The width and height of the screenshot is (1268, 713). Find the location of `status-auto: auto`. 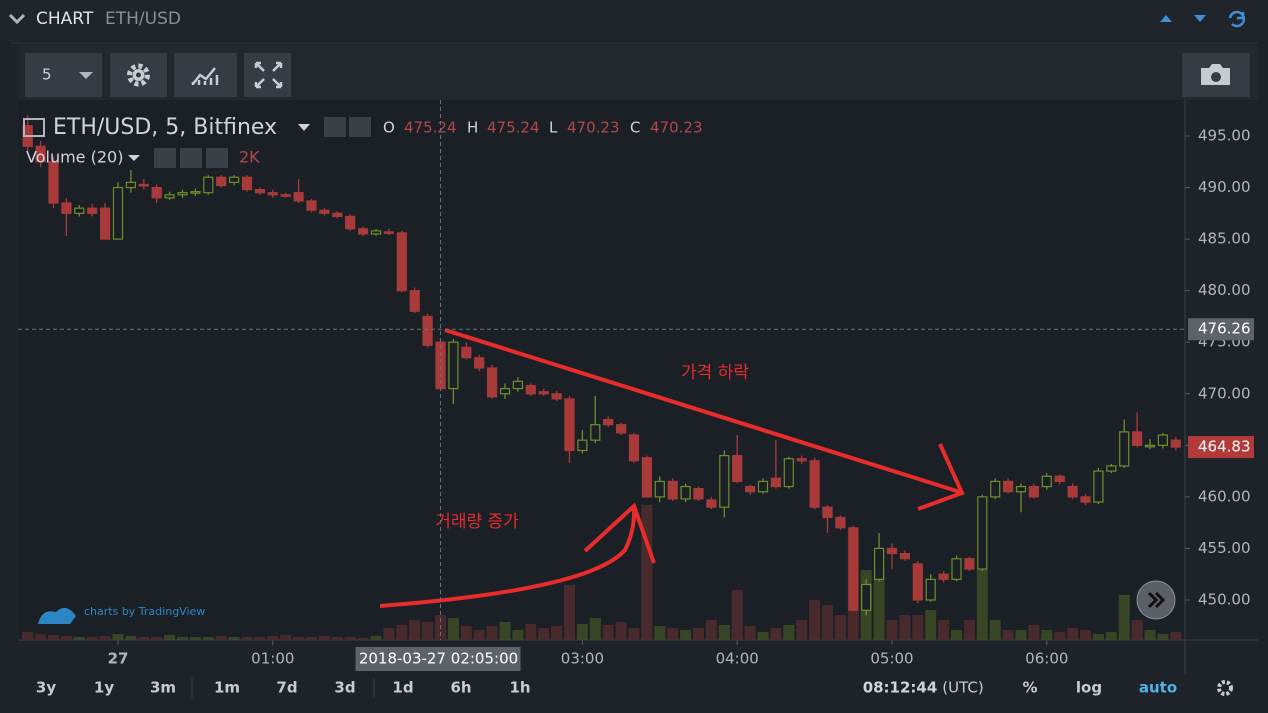

status-auto: auto is located at coordinates (1158, 688).